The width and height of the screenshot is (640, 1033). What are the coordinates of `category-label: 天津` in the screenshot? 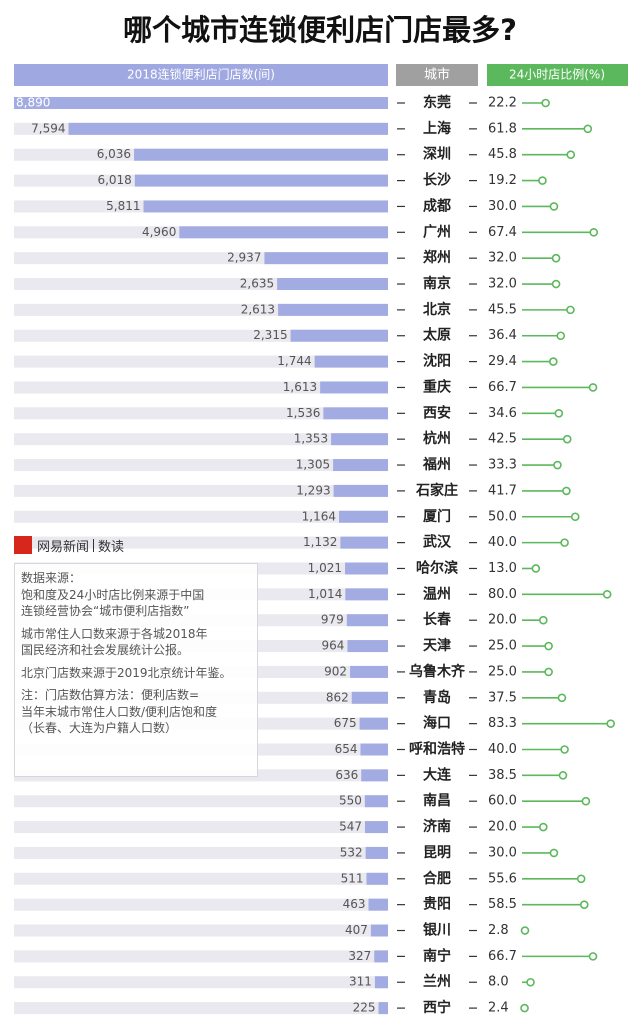 It's located at (437, 645).